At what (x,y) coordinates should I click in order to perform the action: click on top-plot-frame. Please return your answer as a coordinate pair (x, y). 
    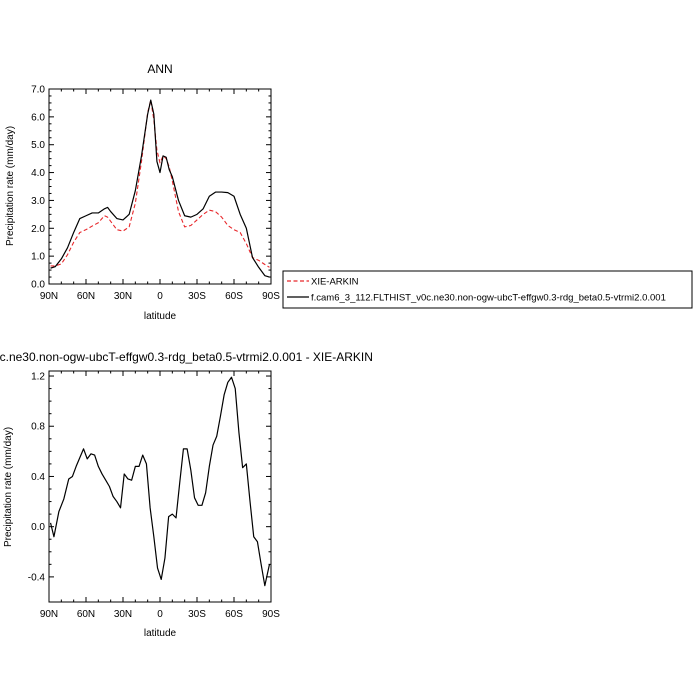
    Looking at the image, I should click on (160, 186).